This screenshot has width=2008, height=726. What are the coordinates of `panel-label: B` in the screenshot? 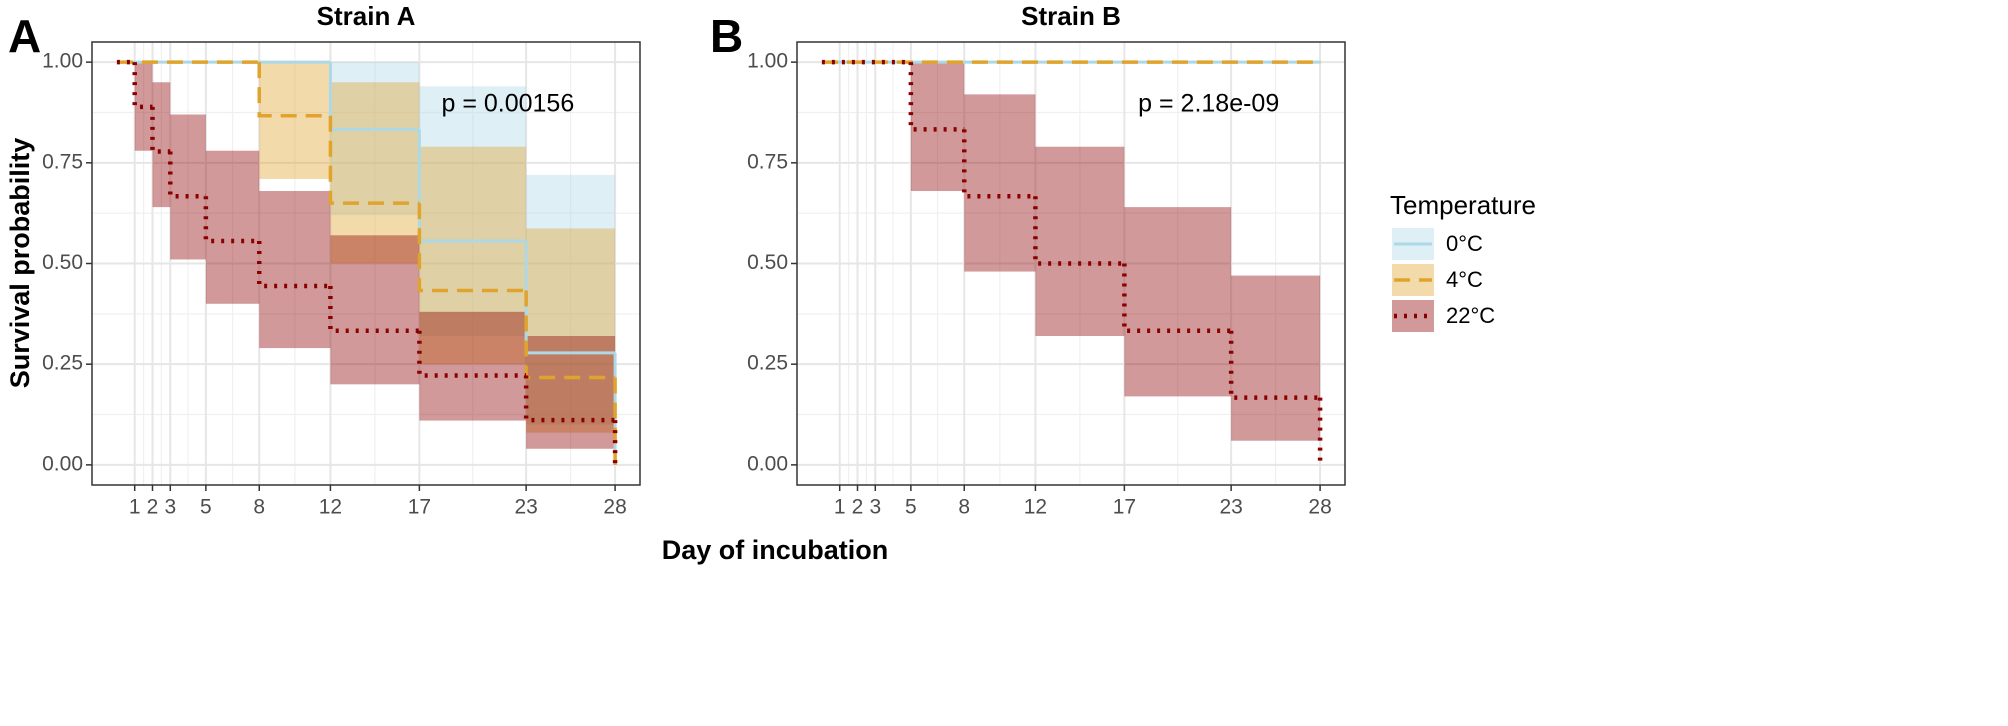 It's located at (726, 36).